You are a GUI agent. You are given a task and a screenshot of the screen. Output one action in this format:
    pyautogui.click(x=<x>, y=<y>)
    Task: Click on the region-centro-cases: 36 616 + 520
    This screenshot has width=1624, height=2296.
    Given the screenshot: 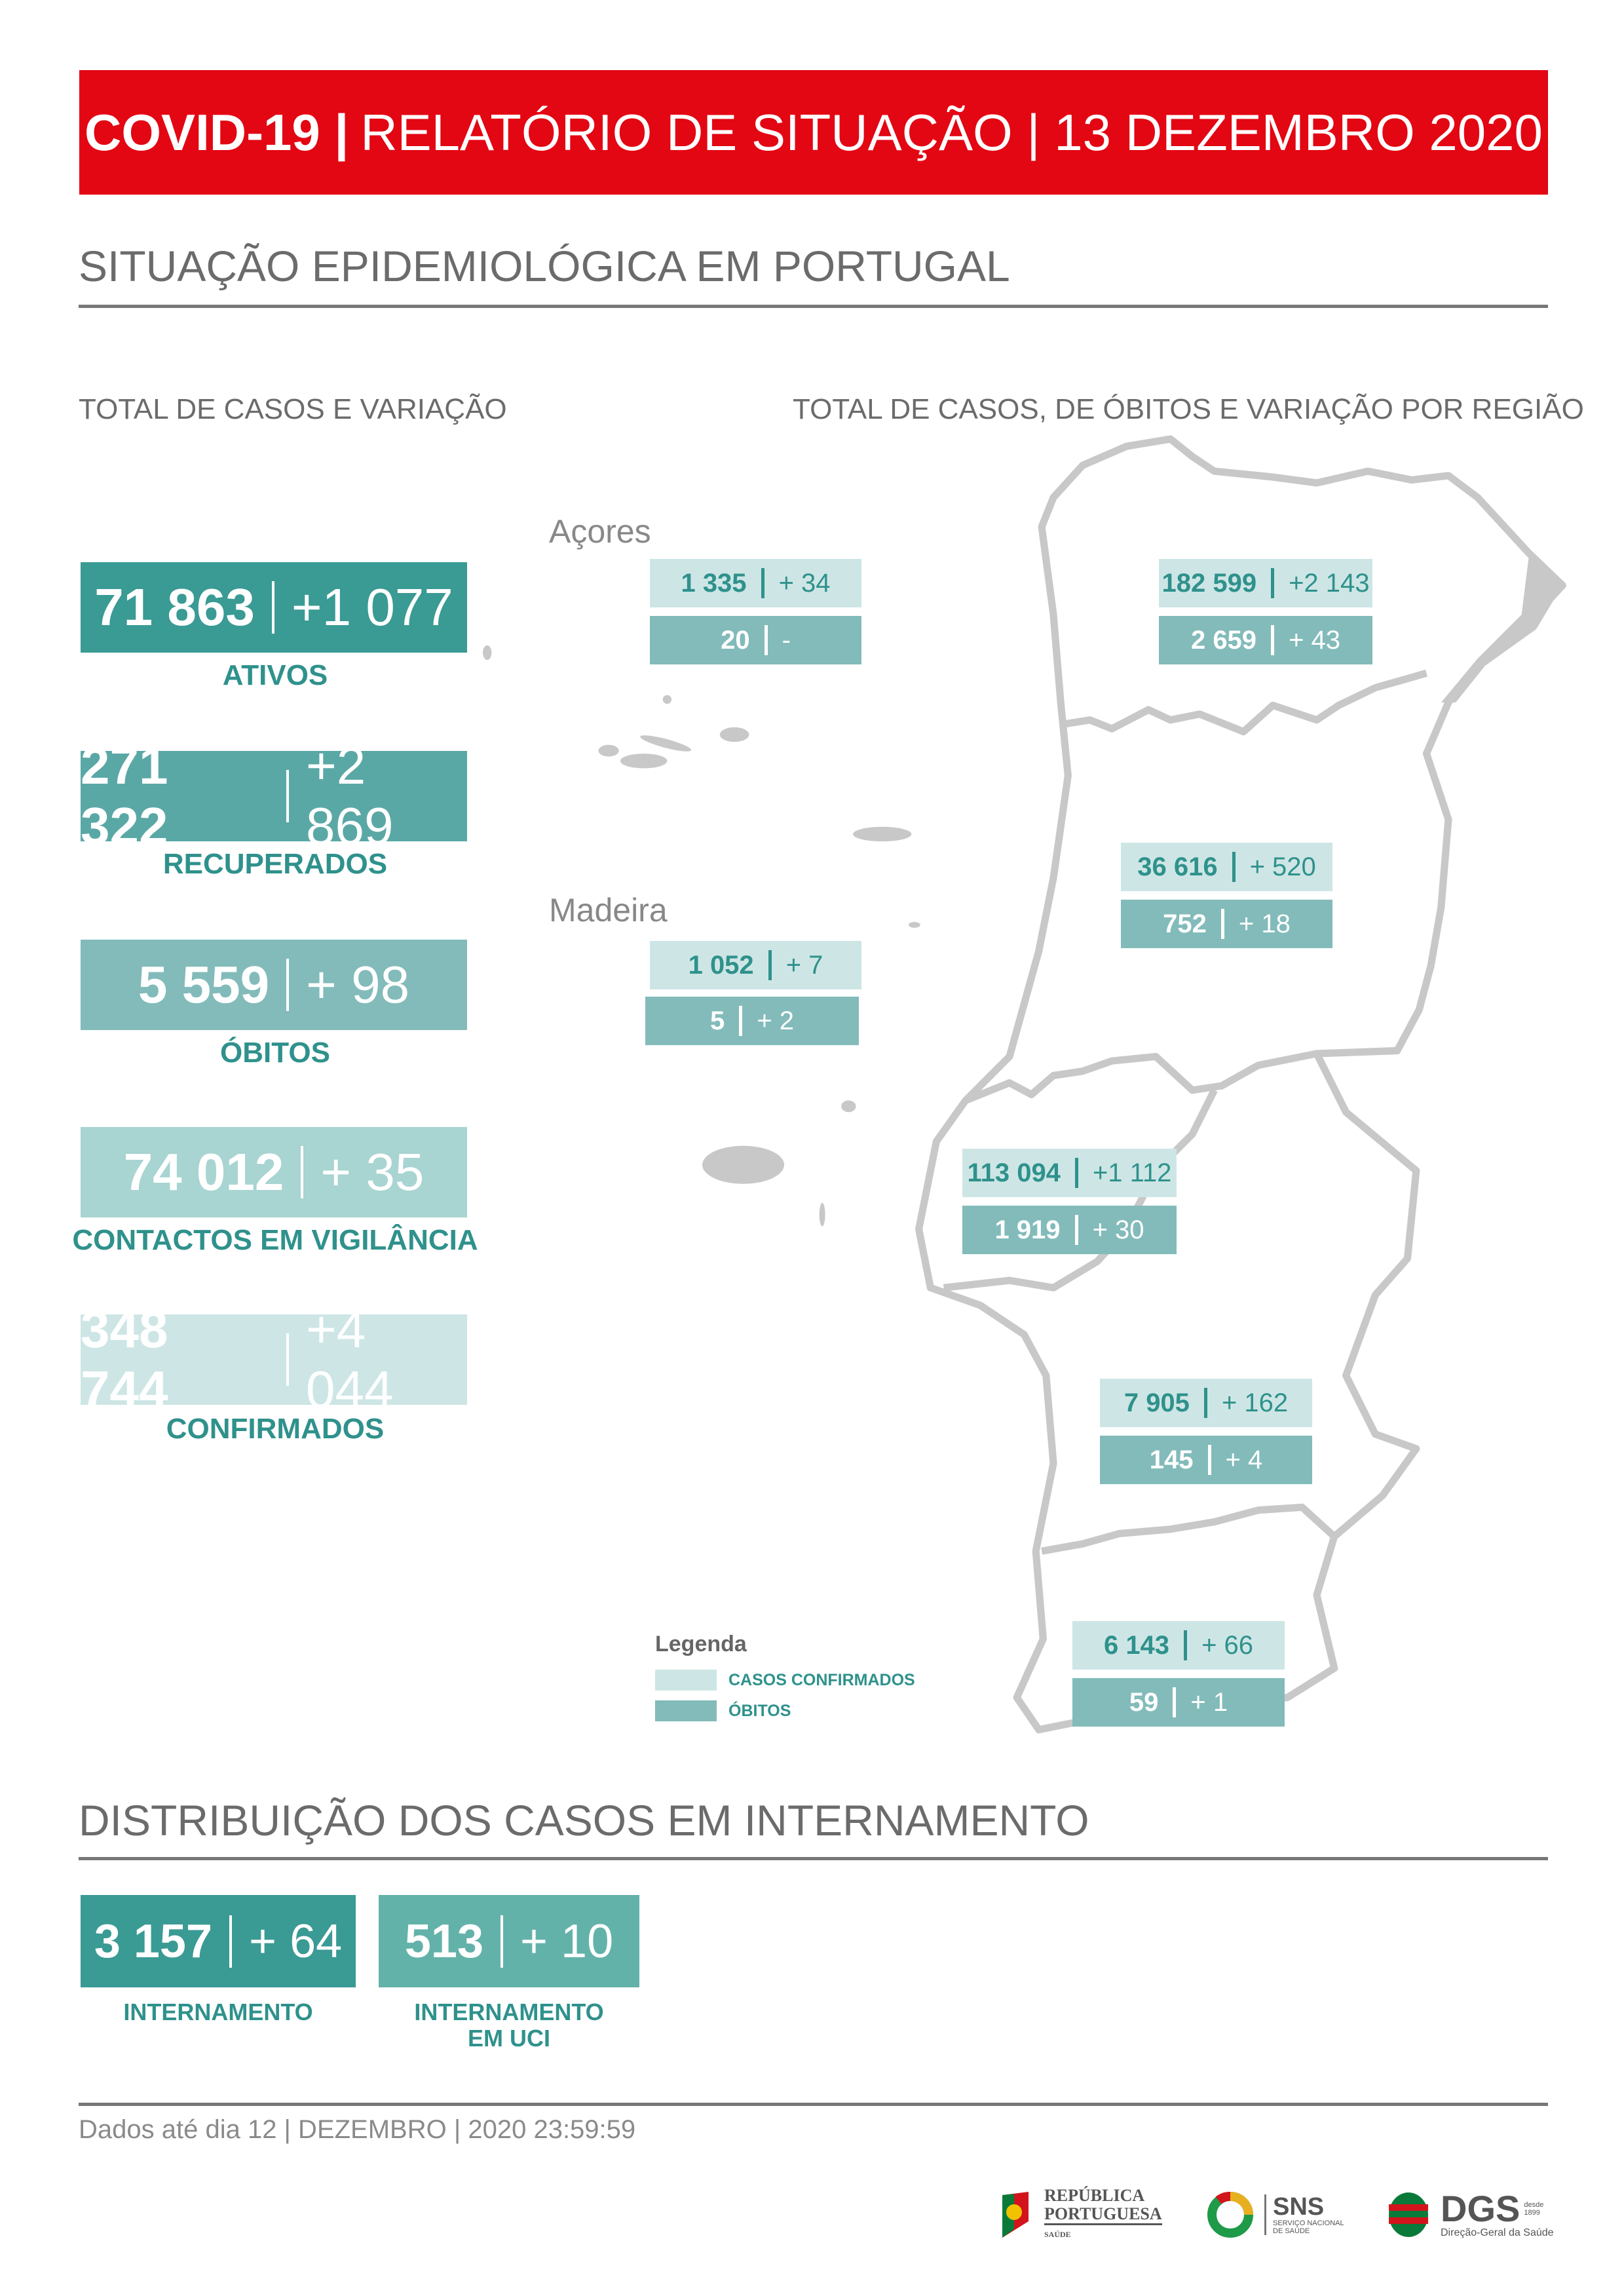 What is the action you would take?
    pyautogui.click(x=1226, y=867)
    